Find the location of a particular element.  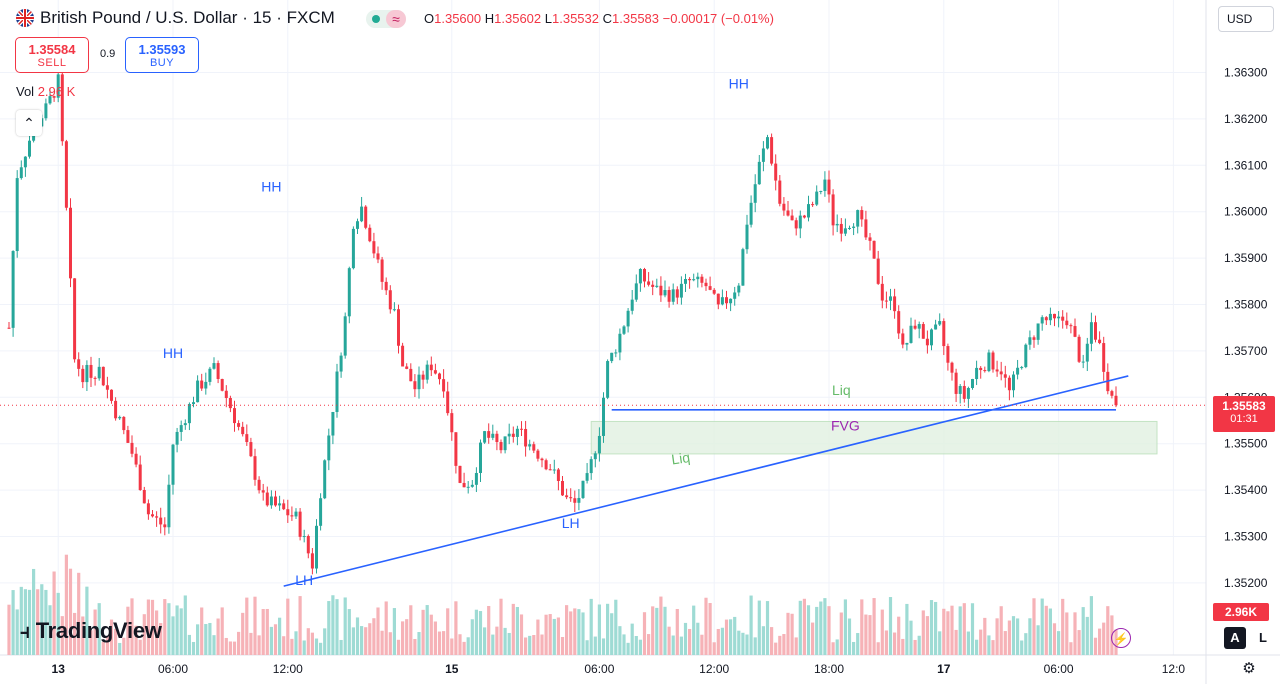

ohlc-close: 1.35583 is located at coordinates (636, 18).